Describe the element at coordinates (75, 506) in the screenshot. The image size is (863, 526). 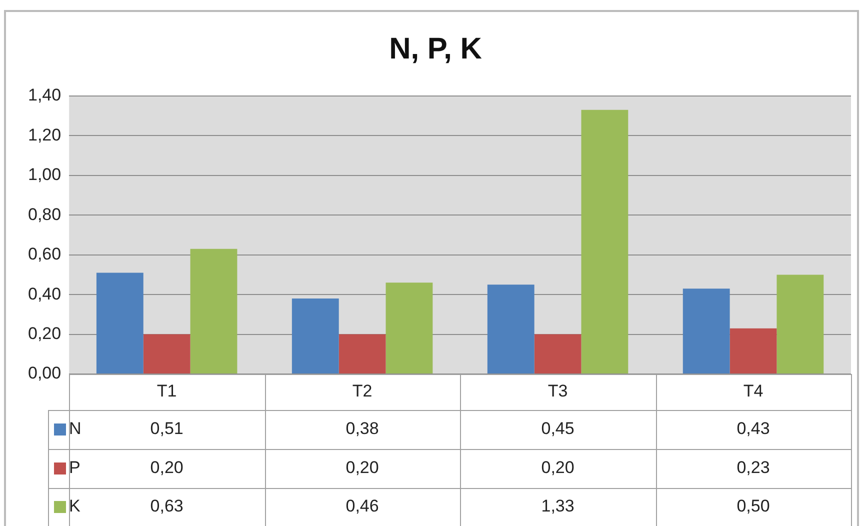
I see `legend-label: K` at that location.